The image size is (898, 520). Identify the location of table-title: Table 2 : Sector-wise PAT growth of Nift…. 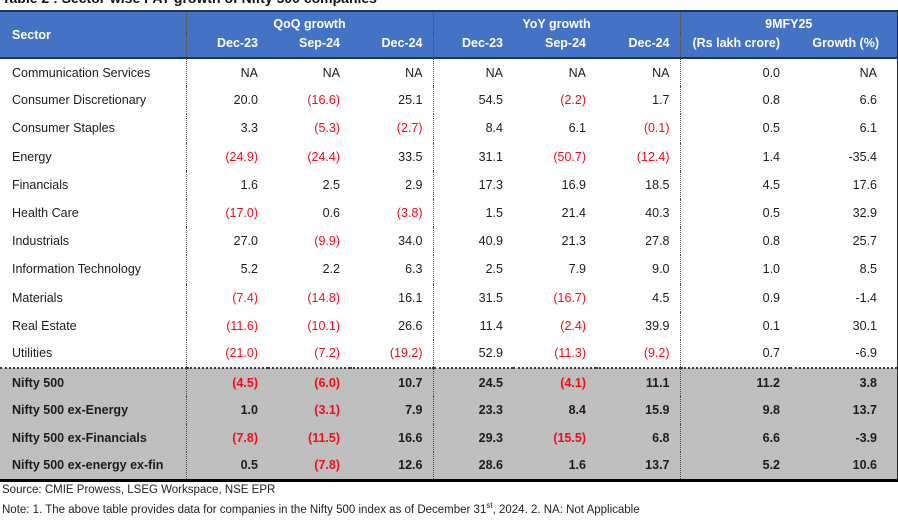
(189, 2).